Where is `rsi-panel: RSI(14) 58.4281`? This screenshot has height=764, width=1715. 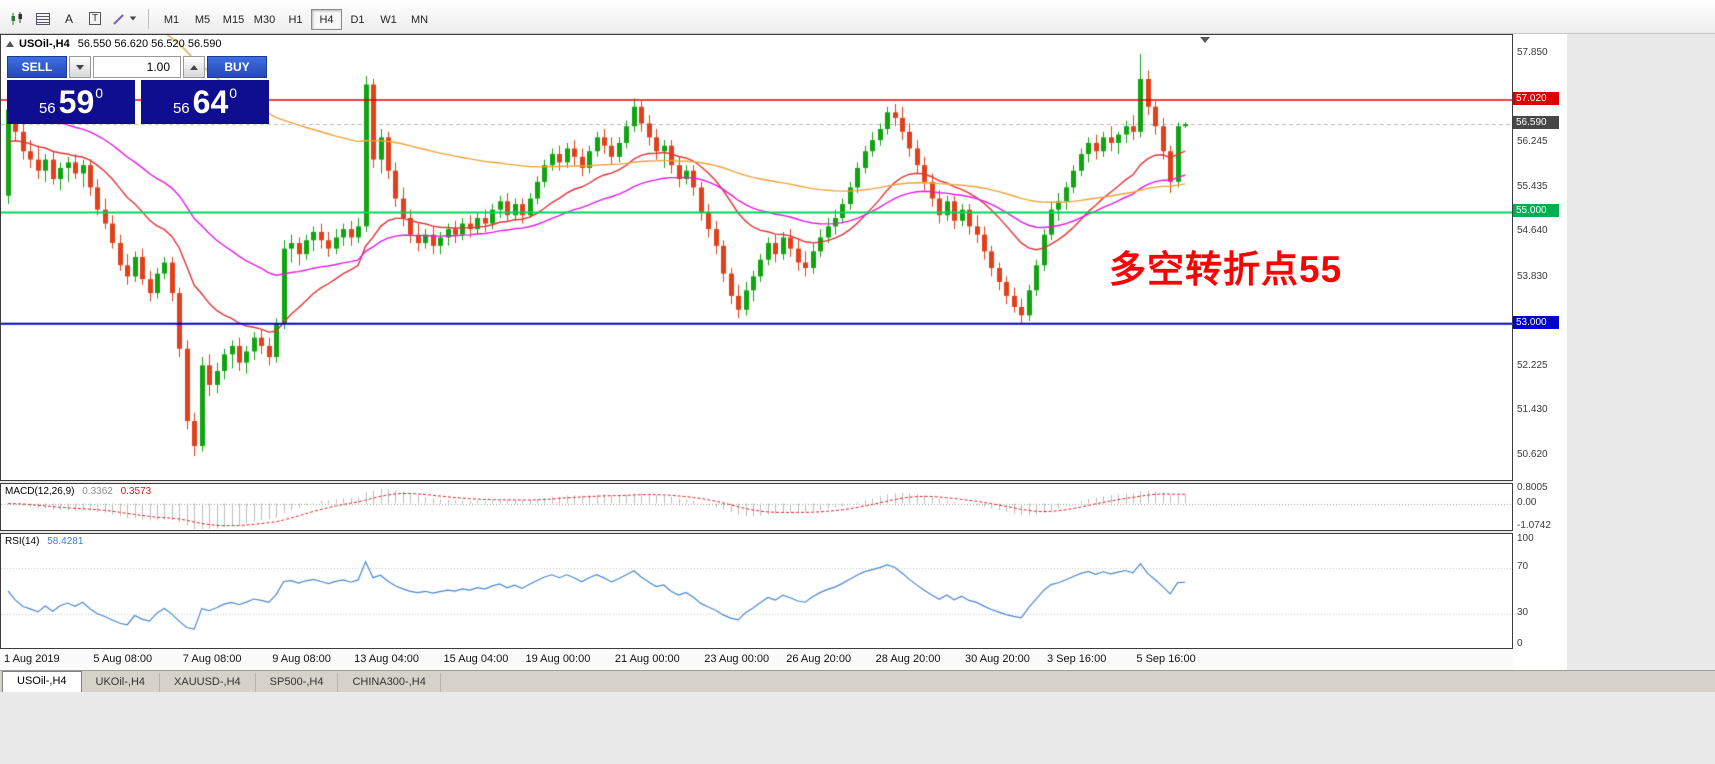
rsi-panel: RSI(14) 58.4281 is located at coordinates (756, 591).